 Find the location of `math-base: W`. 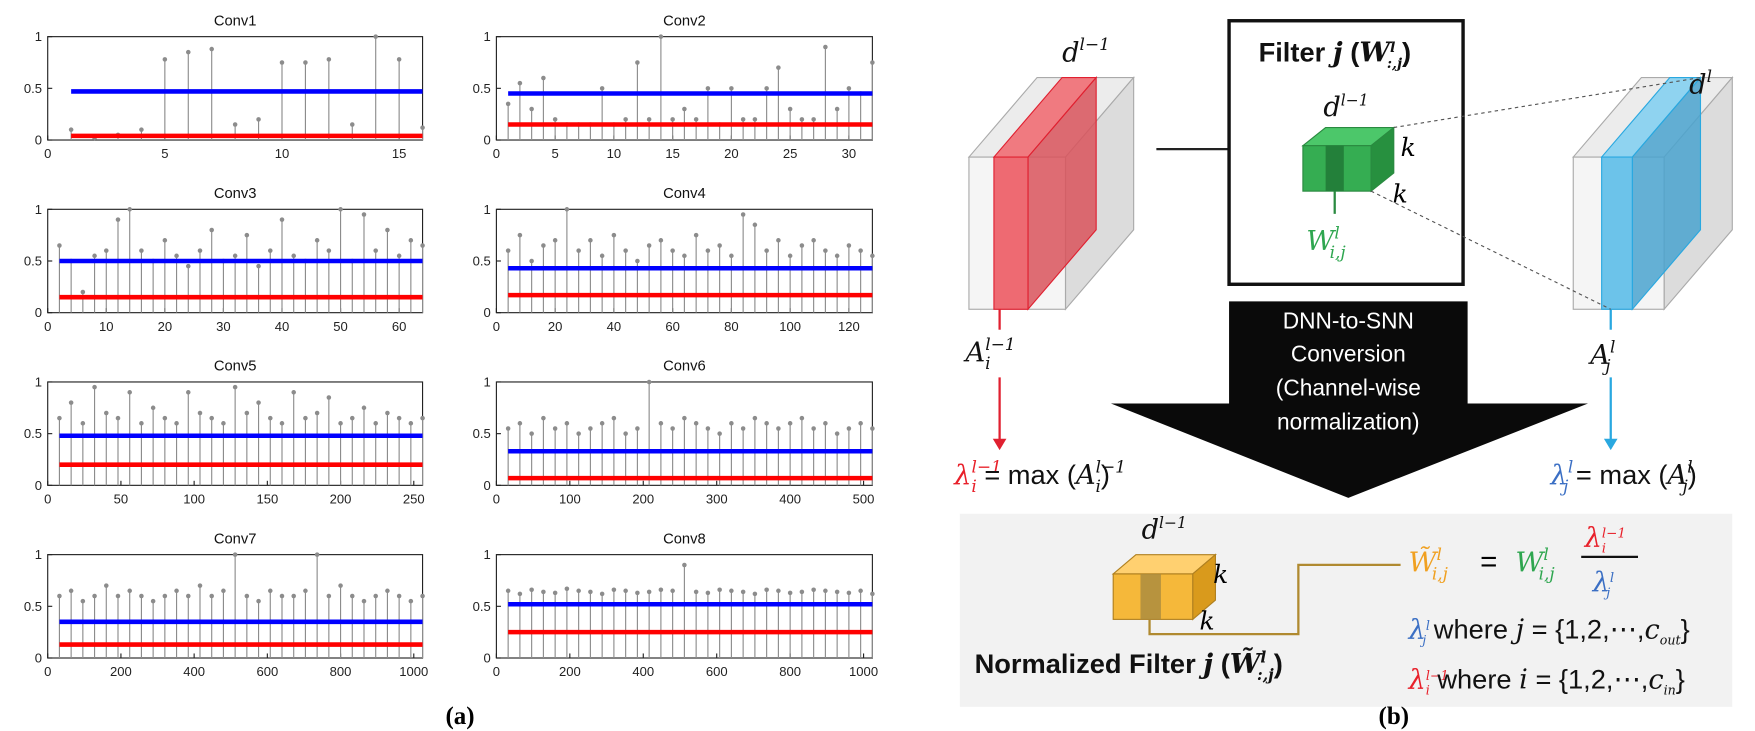

math-base: W is located at coordinates (1530, 563).